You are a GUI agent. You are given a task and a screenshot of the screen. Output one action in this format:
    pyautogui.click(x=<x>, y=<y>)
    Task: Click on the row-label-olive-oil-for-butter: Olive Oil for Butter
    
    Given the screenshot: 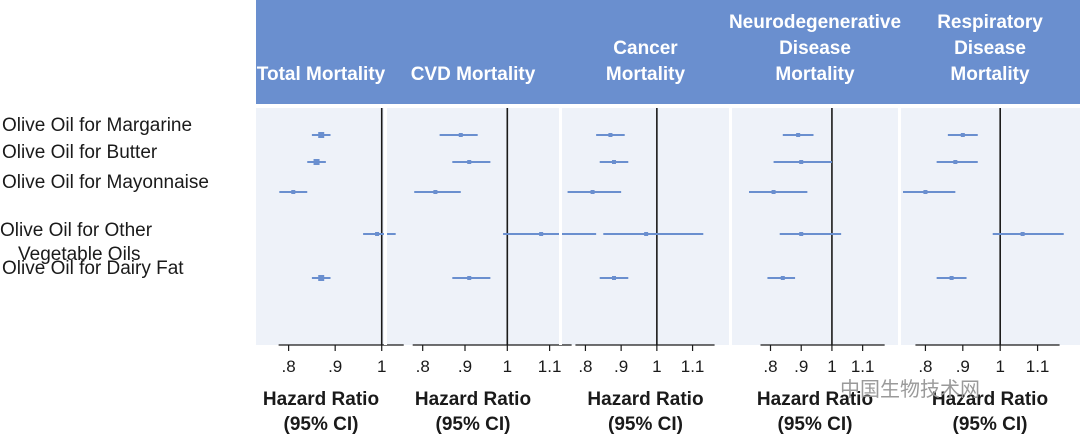 What is the action you would take?
    pyautogui.click(x=80, y=152)
    